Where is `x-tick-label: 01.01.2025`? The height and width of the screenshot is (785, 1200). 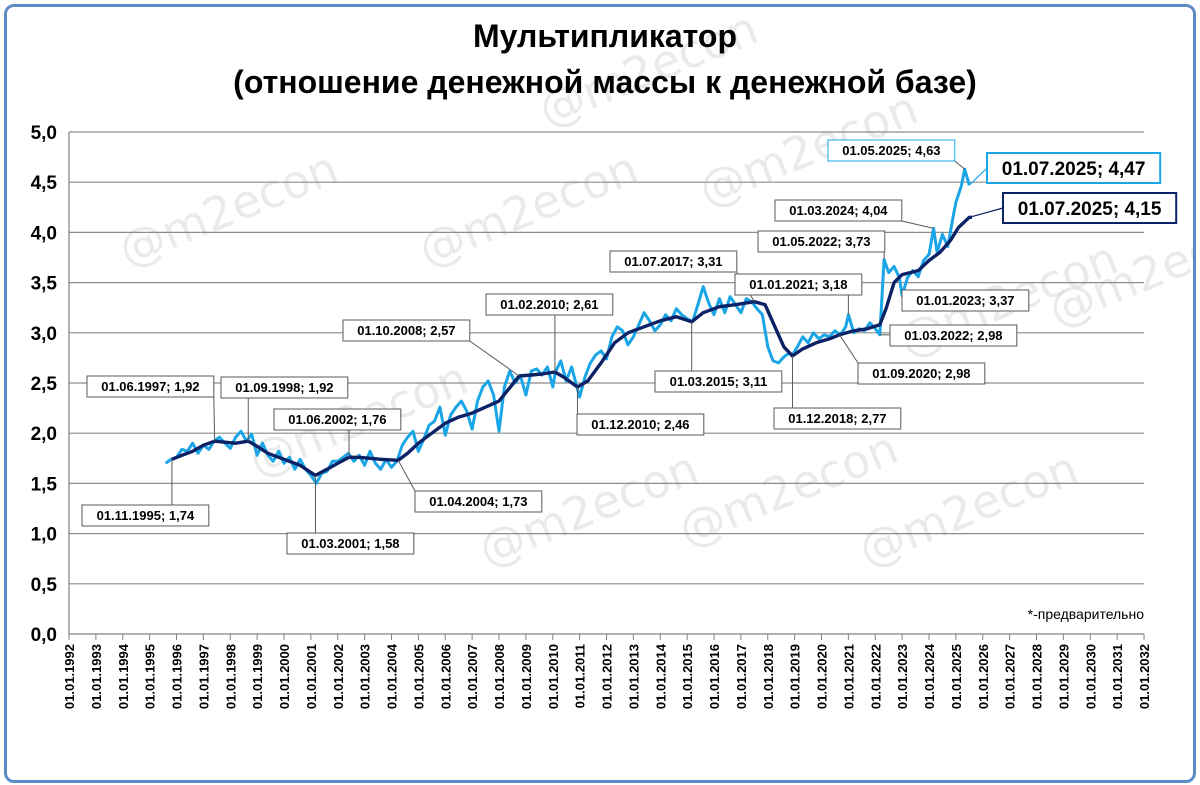
x-tick-label: 01.01.2025 is located at coordinates (956, 676).